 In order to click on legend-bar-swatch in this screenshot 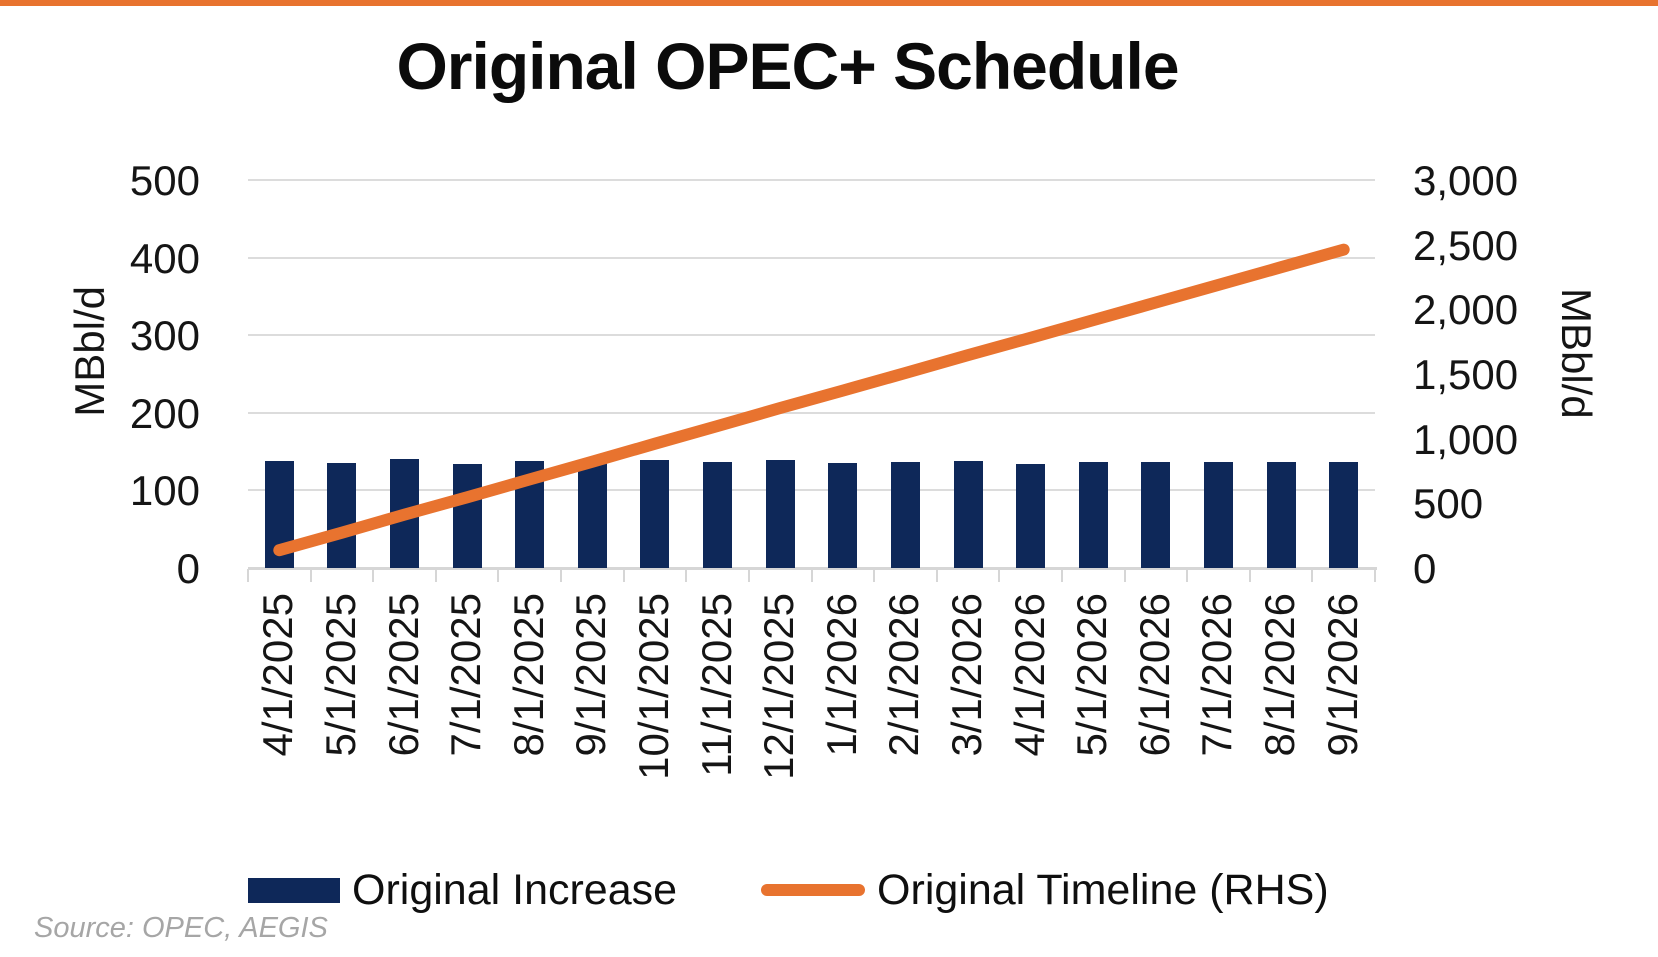, I will do `click(294, 890)`.